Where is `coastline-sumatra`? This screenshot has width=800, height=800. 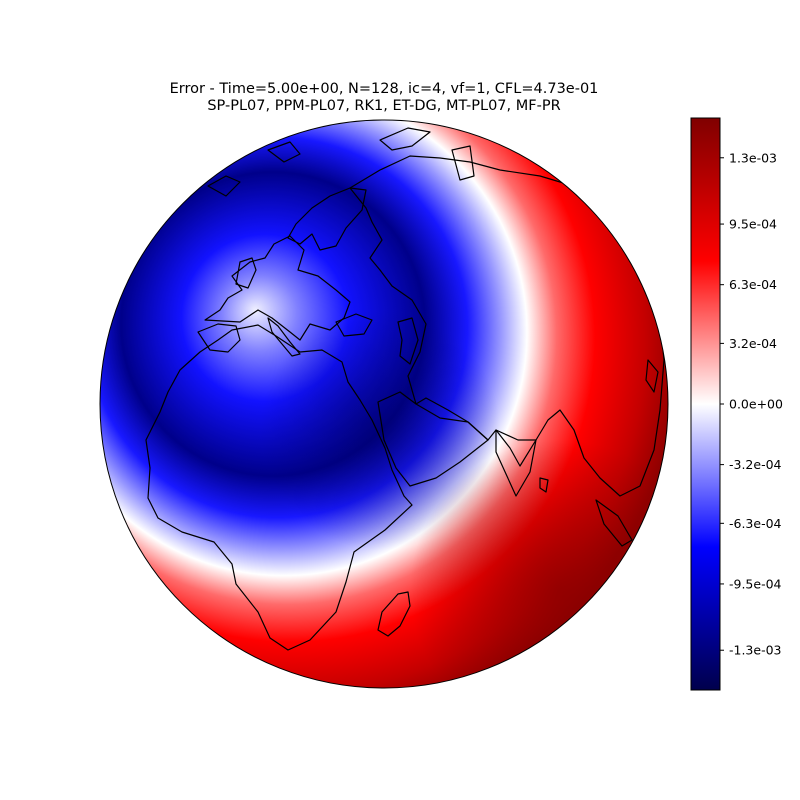 coastline-sumatra is located at coordinates (614, 523).